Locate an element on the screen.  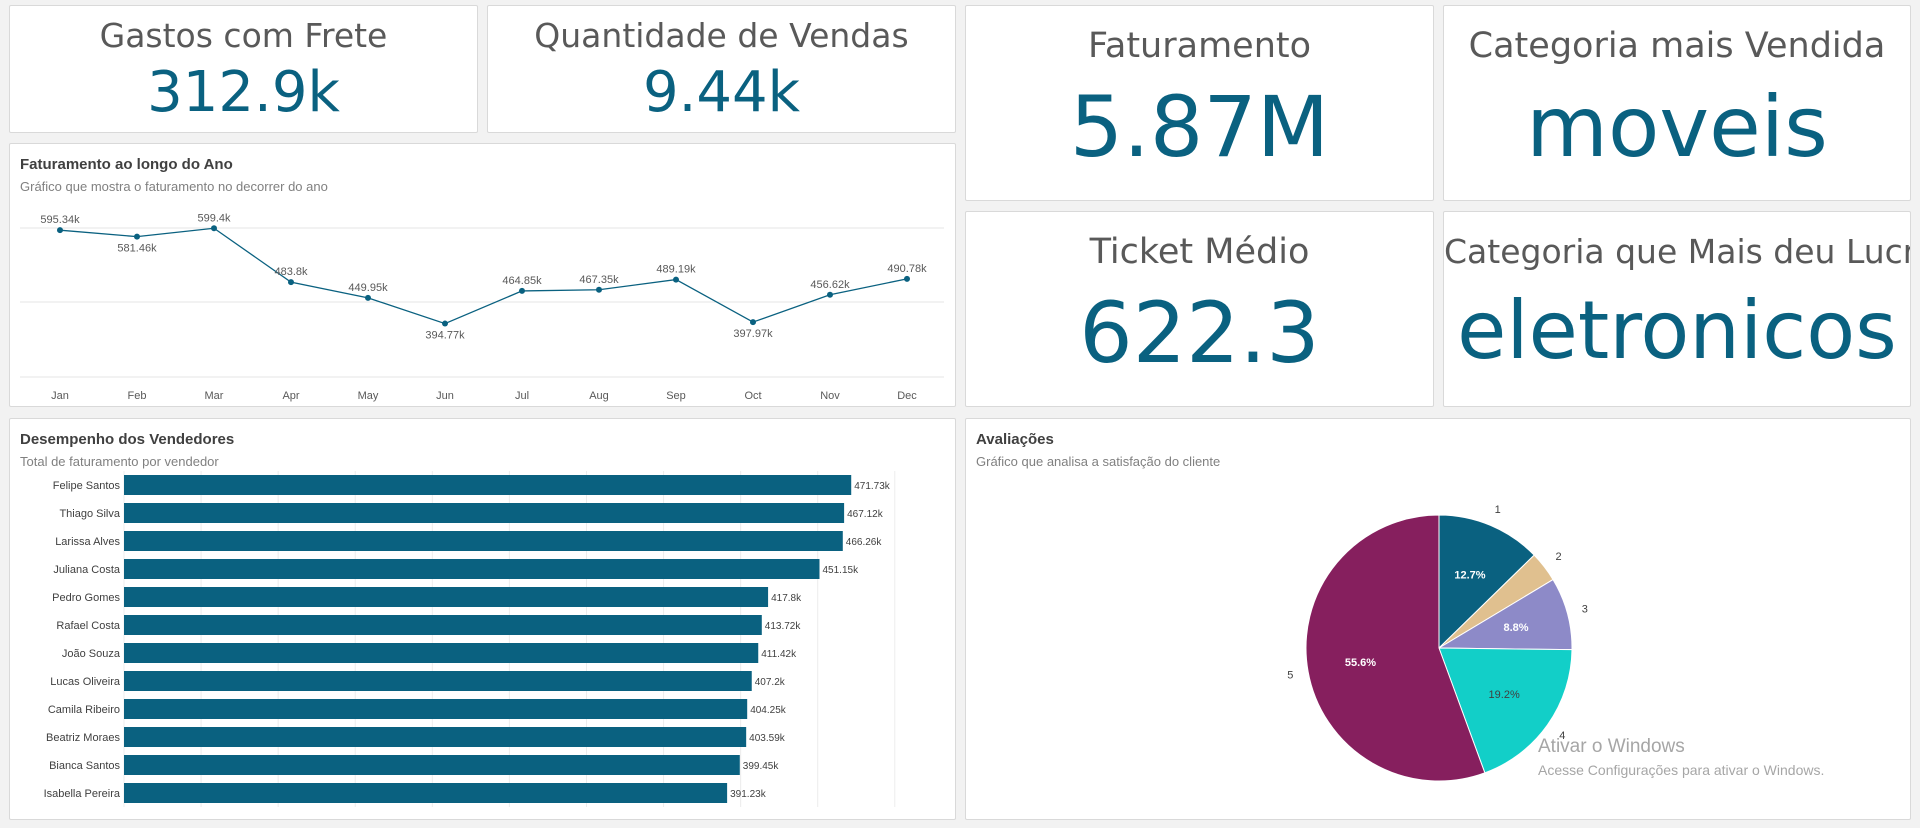
data-label: 394.77k is located at coordinates (445, 336).